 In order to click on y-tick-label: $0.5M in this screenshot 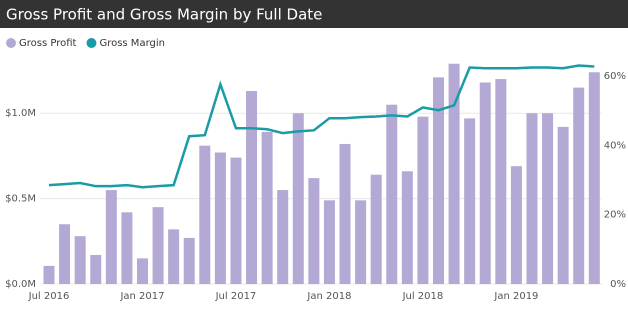, I will do `click(20, 199)`.